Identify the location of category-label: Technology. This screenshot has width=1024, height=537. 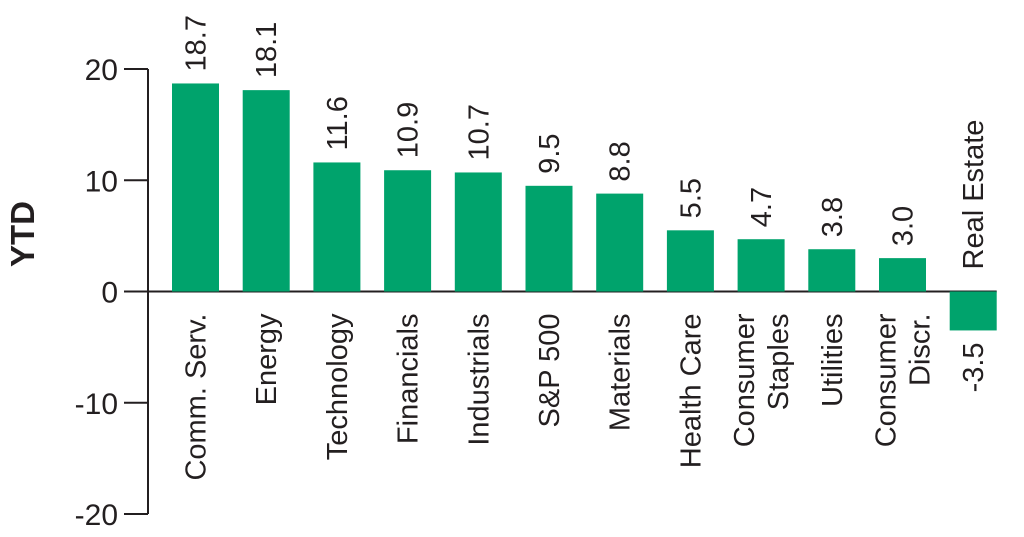
(338, 386).